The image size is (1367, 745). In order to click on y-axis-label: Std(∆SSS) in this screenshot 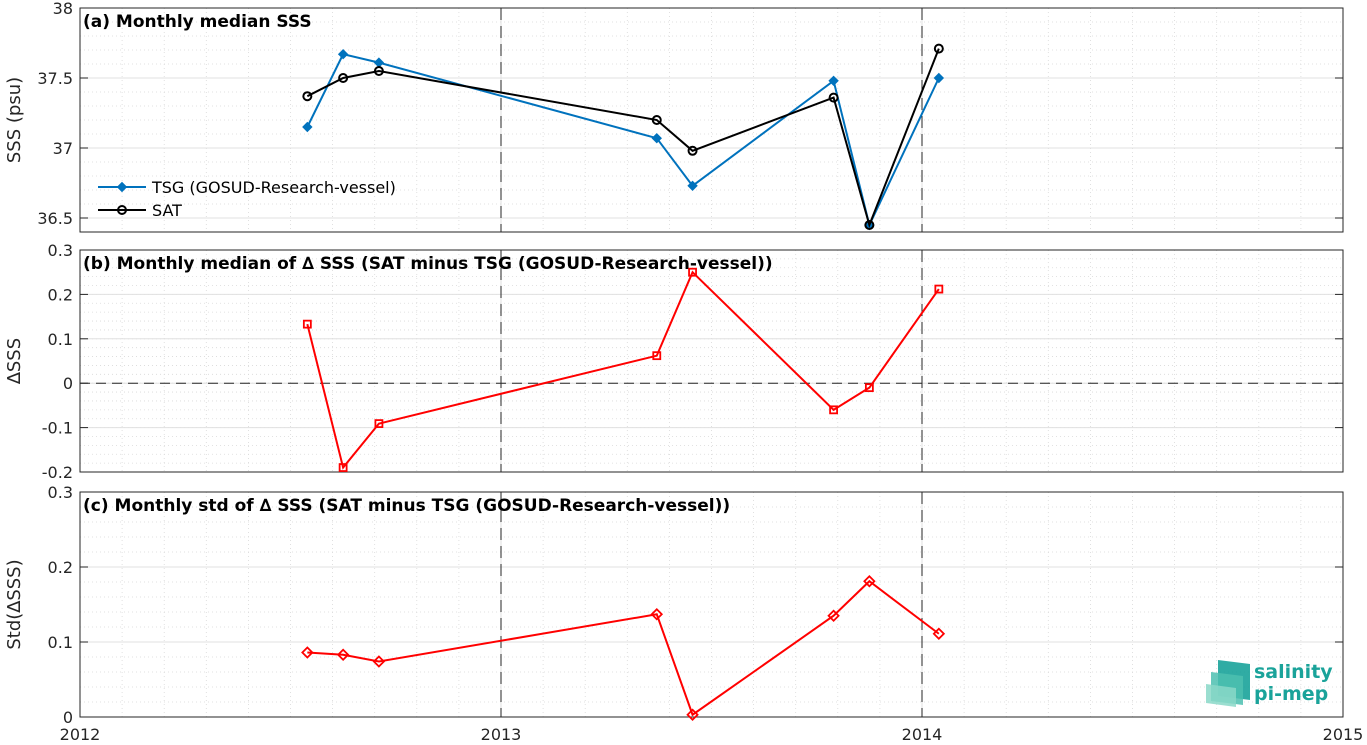, I will do `click(14, 604)`.